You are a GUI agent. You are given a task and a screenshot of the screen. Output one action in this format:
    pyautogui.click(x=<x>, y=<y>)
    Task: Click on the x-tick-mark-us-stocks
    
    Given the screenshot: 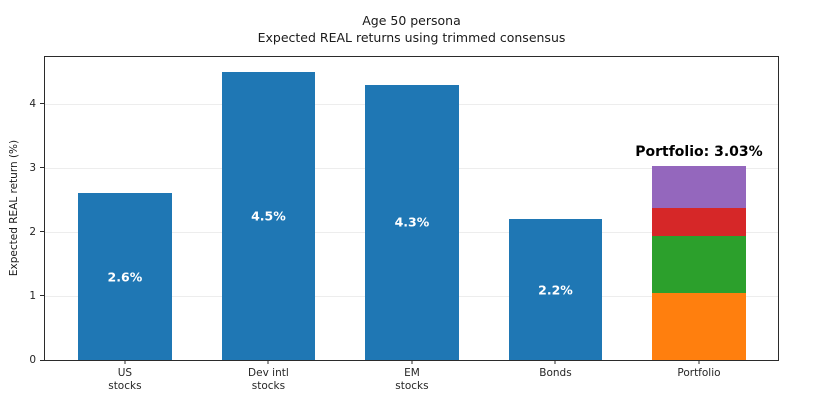 What is the action you would take?
    pyautogui.click(x=125, y=362)
    